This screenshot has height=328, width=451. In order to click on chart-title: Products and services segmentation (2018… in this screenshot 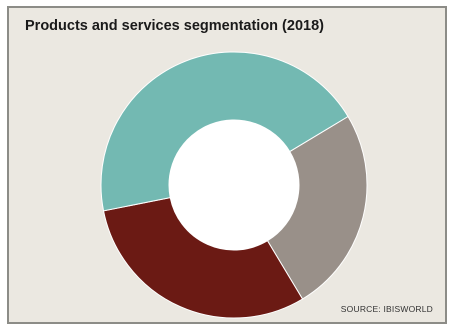, I will do `click(174, 26)`.